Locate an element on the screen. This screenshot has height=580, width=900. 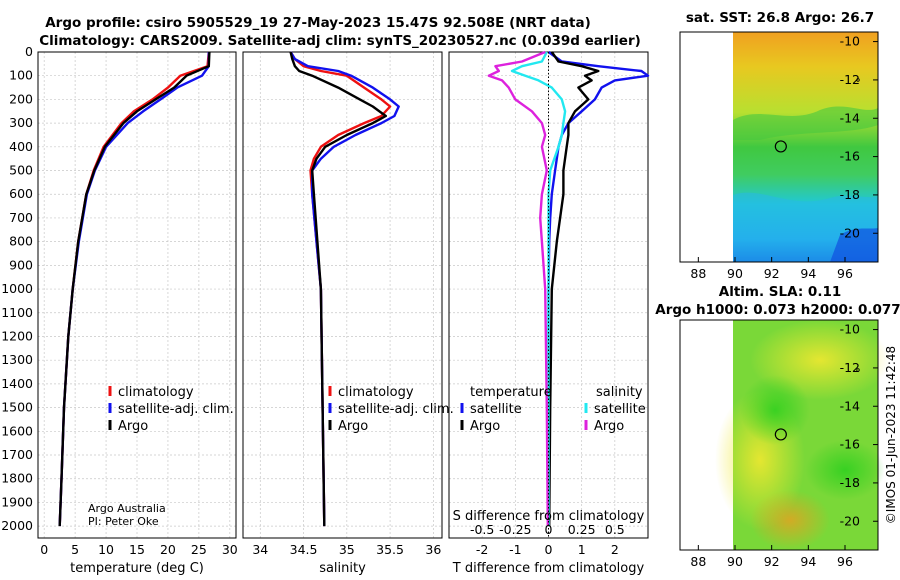
legend-label-2: satellite is located at coordinates (620, 409).